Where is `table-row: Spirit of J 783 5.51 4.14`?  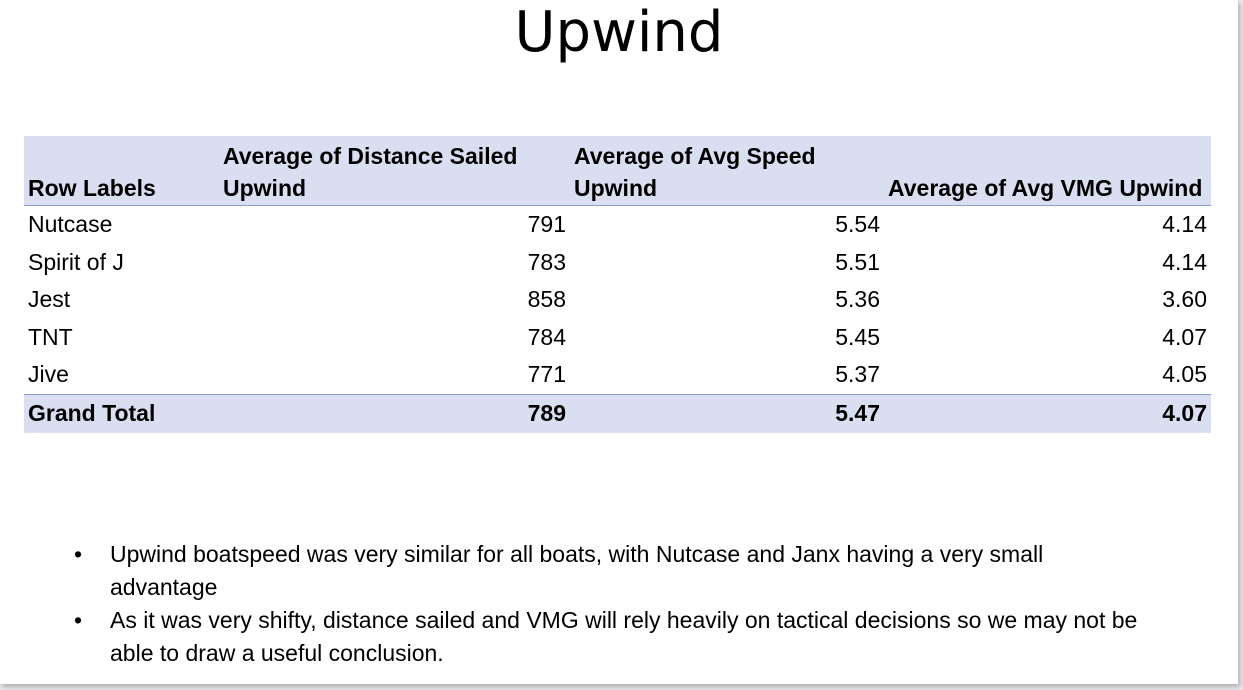
table-row: Spirit of J 783 5.51 4.14 is located at coordinates (617, 263).